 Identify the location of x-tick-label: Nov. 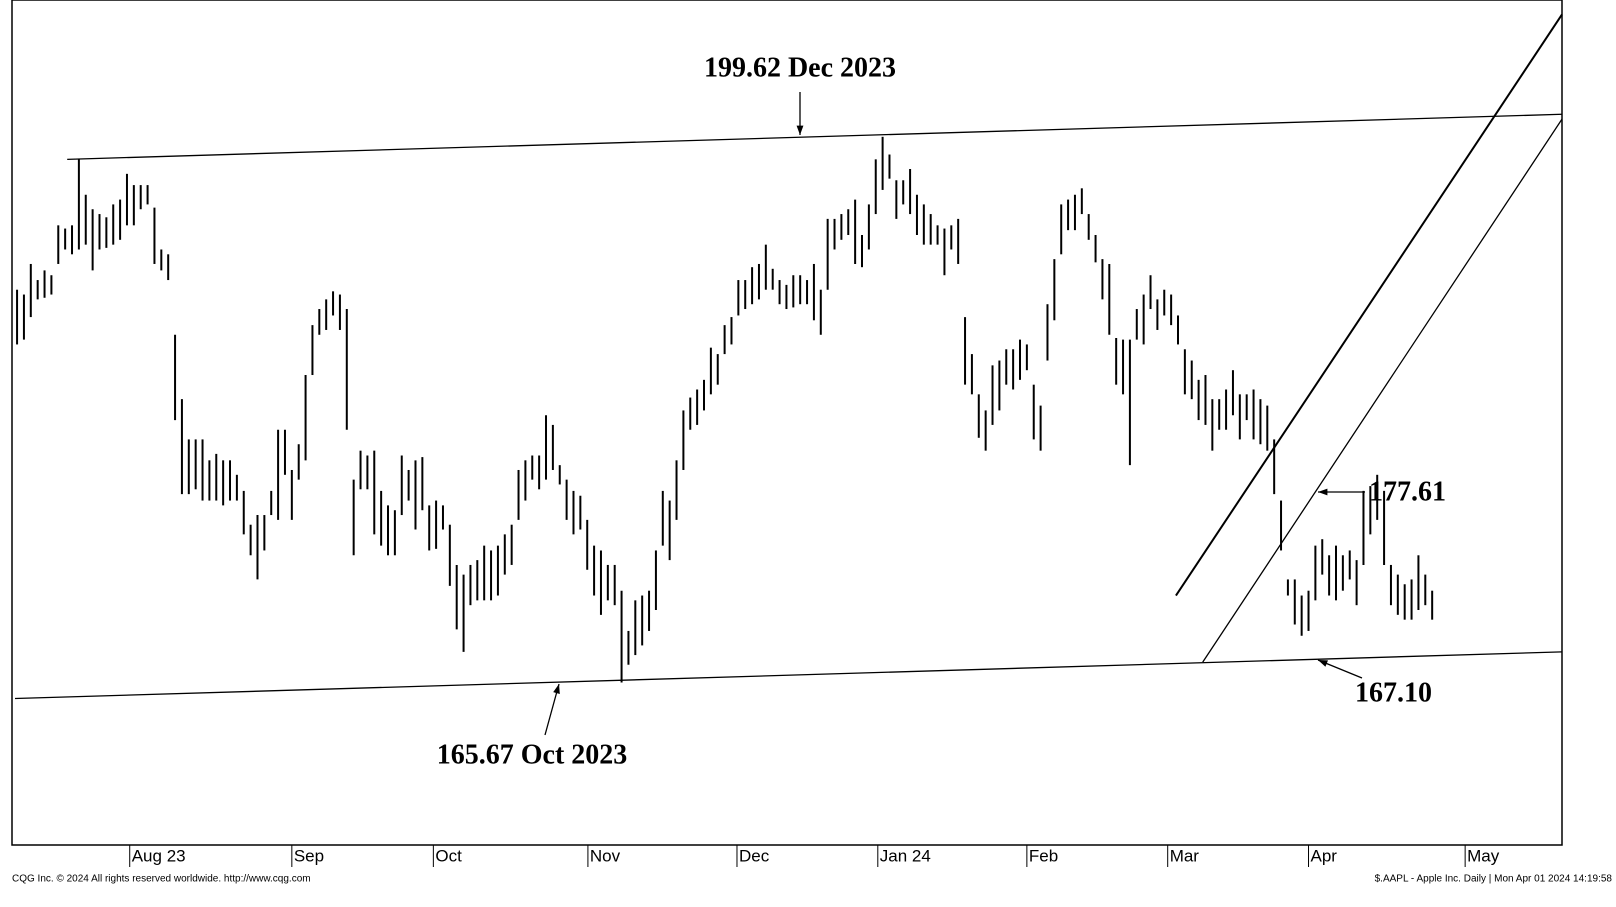
(605, 855).